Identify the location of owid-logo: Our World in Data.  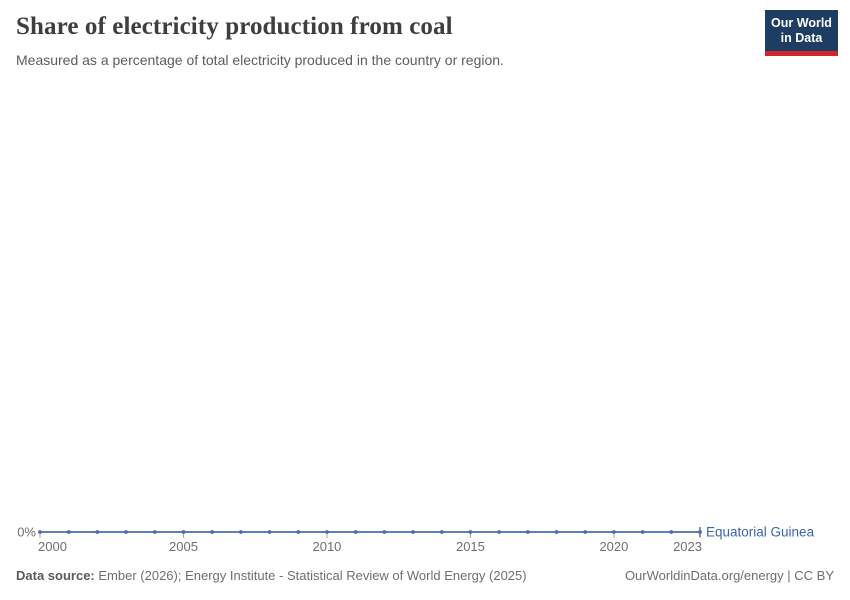
(801, 33).